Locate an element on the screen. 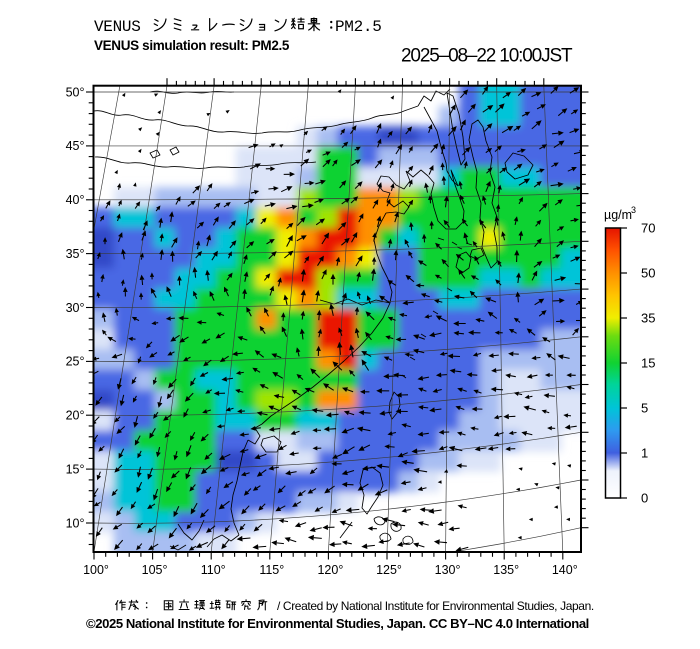 Image resolution: width=700 pixels, height=649 pixels. svg-text: 5 is located at coordinates (644, 408).